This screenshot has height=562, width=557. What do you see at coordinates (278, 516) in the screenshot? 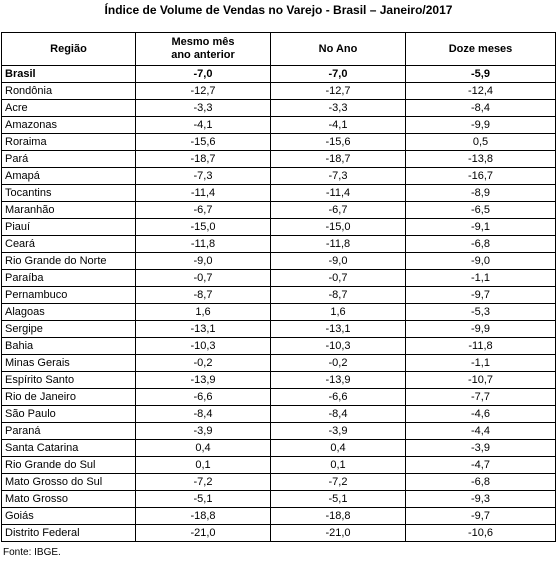
I see `table-row: Goiás -18,8 -18,8 -9,7` at bounding box center [278, 516].